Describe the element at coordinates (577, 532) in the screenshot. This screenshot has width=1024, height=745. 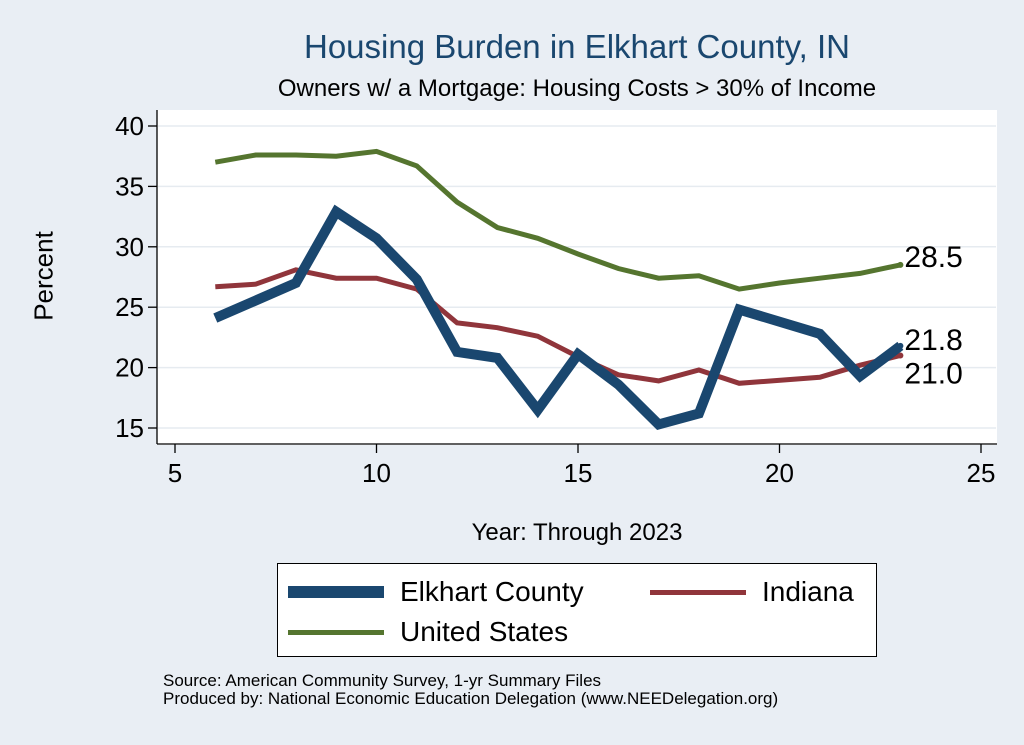
I see `x-axis-label: Year: Through 2023` at that location.